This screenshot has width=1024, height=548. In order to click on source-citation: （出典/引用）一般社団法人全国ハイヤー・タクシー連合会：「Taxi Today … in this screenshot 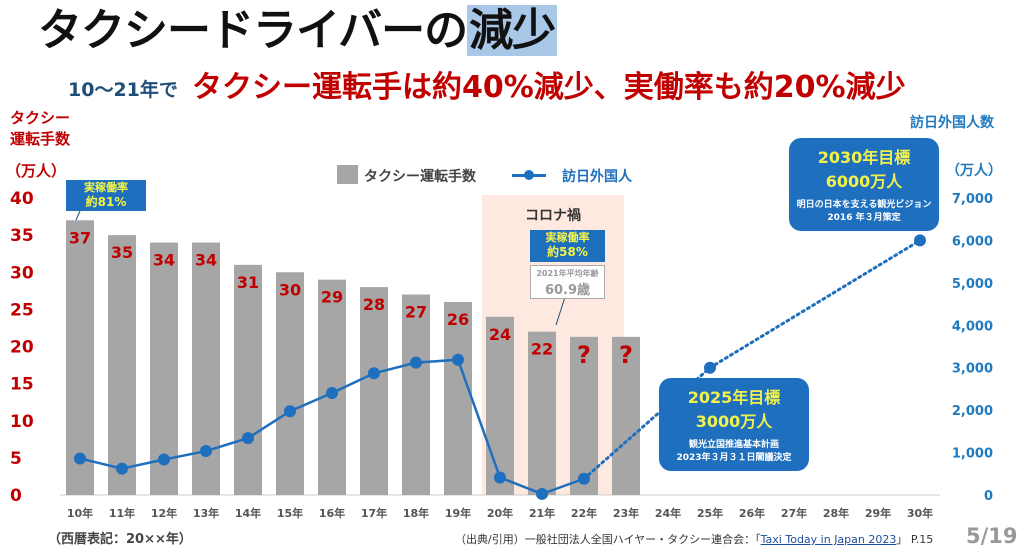, I will do `click(694, 539)`.